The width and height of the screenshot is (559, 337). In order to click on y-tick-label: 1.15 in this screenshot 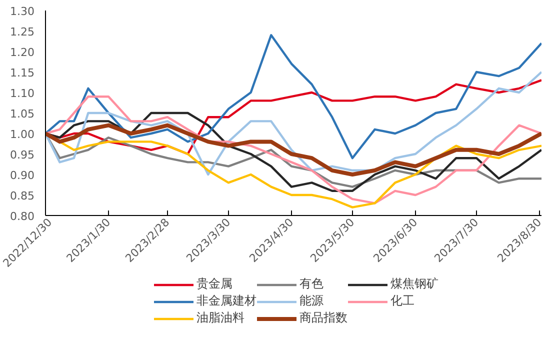, I will do `click(22, 73)`.